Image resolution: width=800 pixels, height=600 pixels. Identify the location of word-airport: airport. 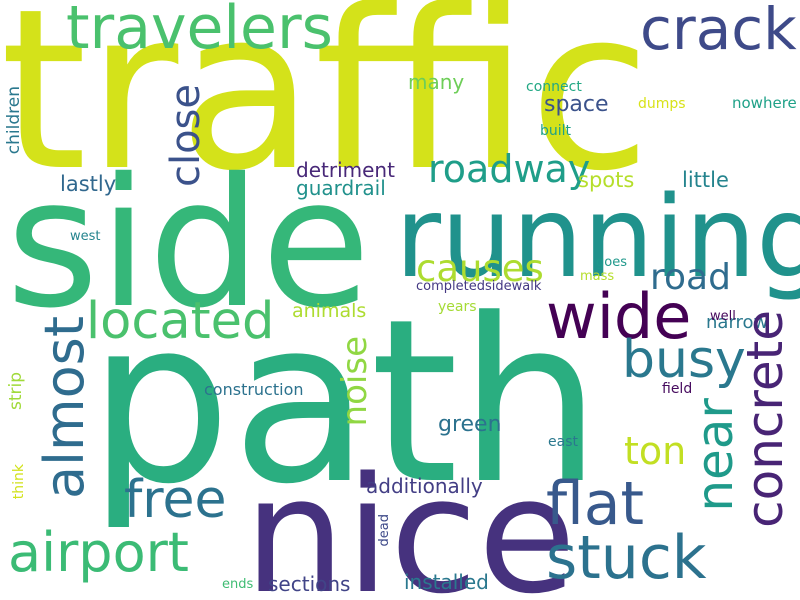
(98, 552).